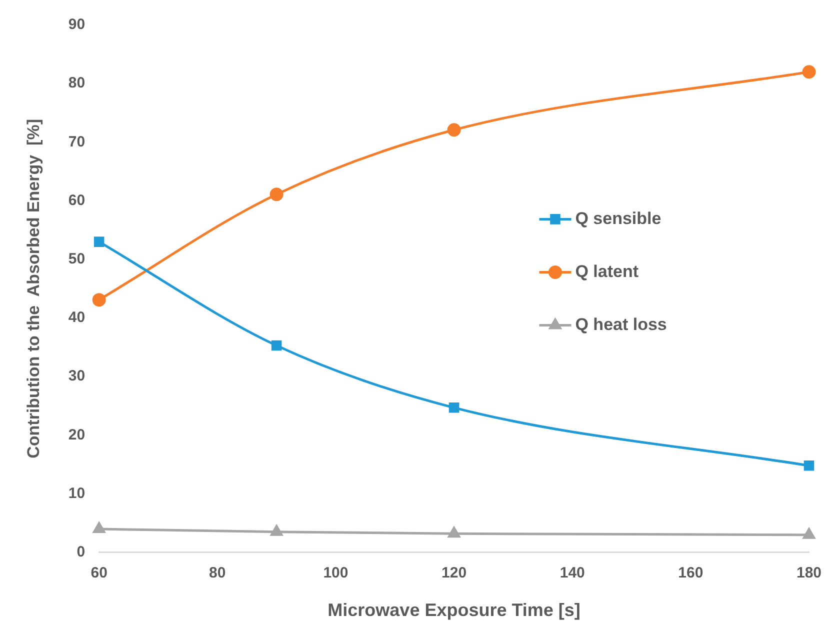 The height and width of the screenshot is (634, 839). I want to click on legend-label: Q heat loss, so click(621, 324).